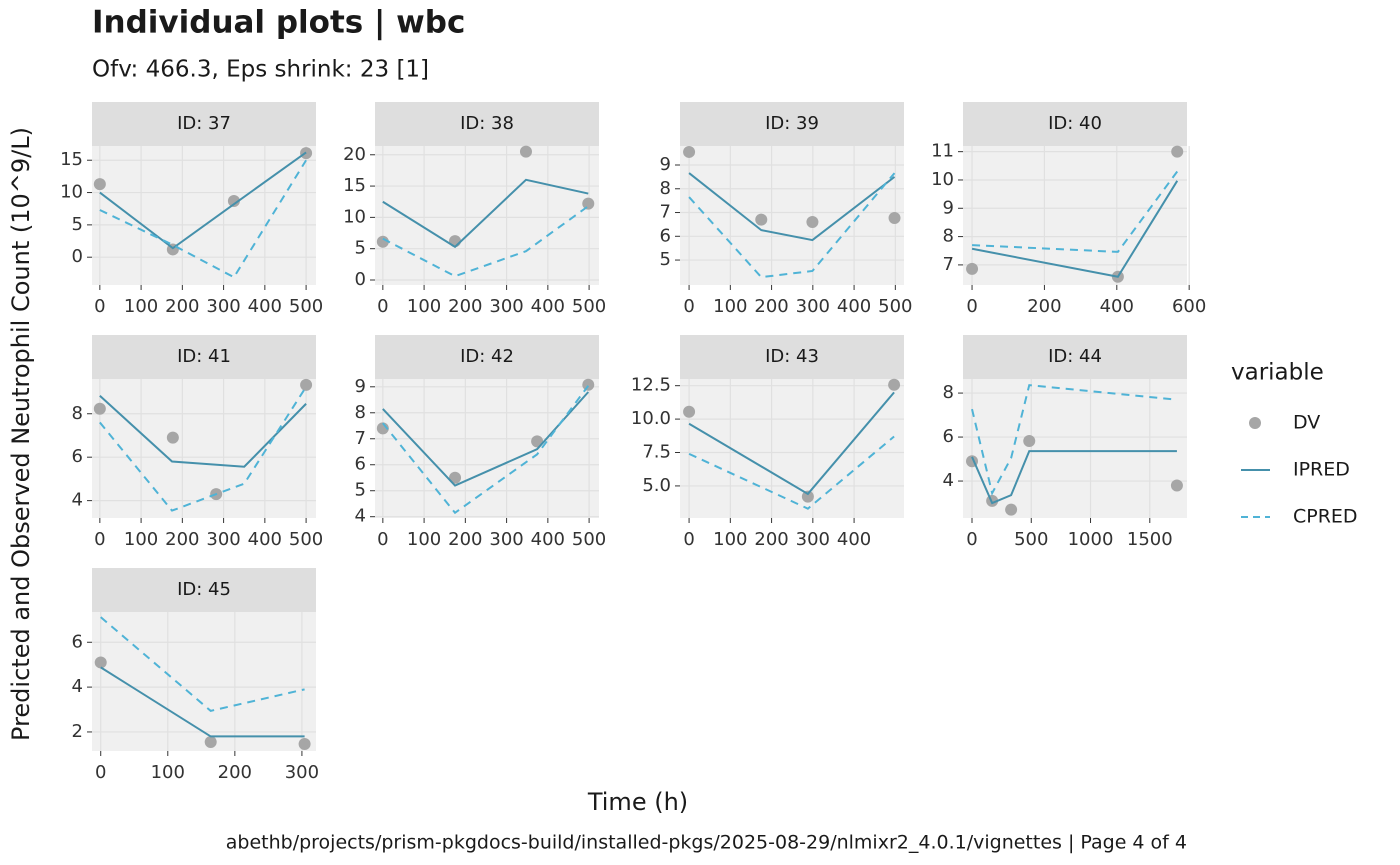 Image resolution: width=1400 pixels, height=865 pixels. I want to click on panel-title: ID: 45, so click(204, 589).